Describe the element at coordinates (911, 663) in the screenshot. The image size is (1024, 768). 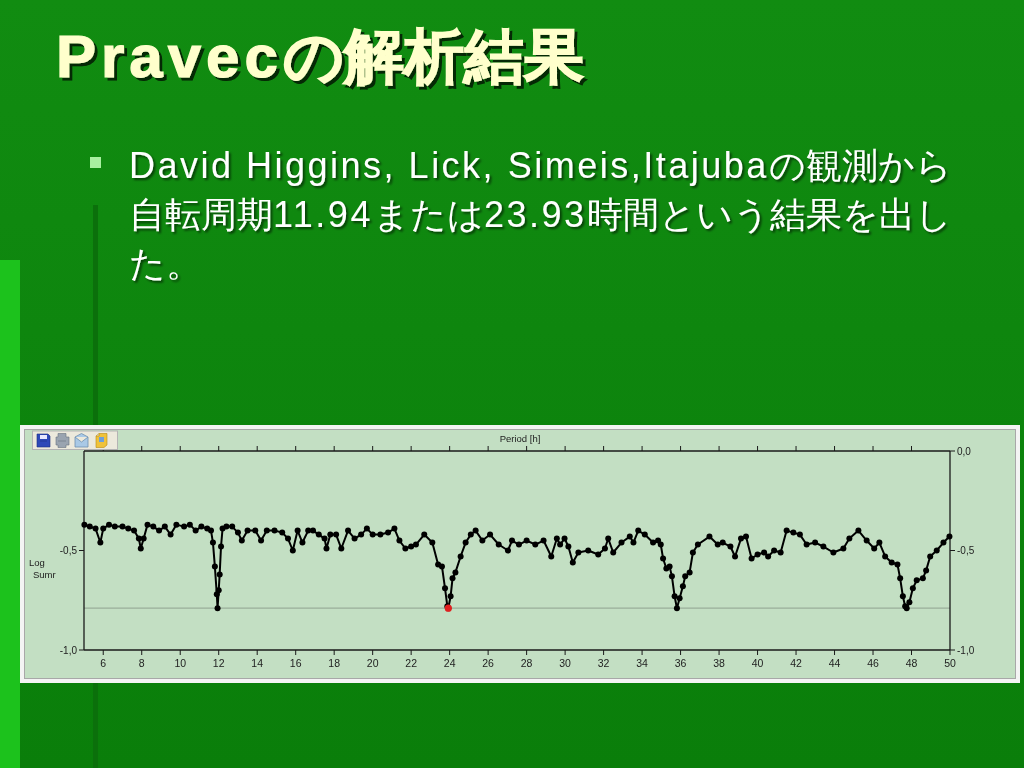
I see `x-tick-label: 48` at that location.